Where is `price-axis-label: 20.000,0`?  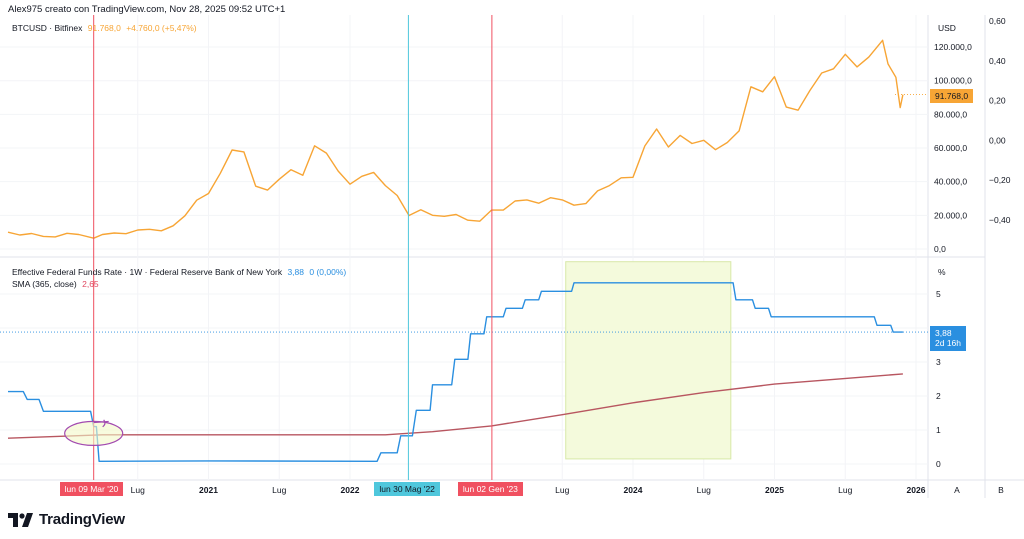
price-axis-label: 20.000,0 is located at coordinates (950, 215).